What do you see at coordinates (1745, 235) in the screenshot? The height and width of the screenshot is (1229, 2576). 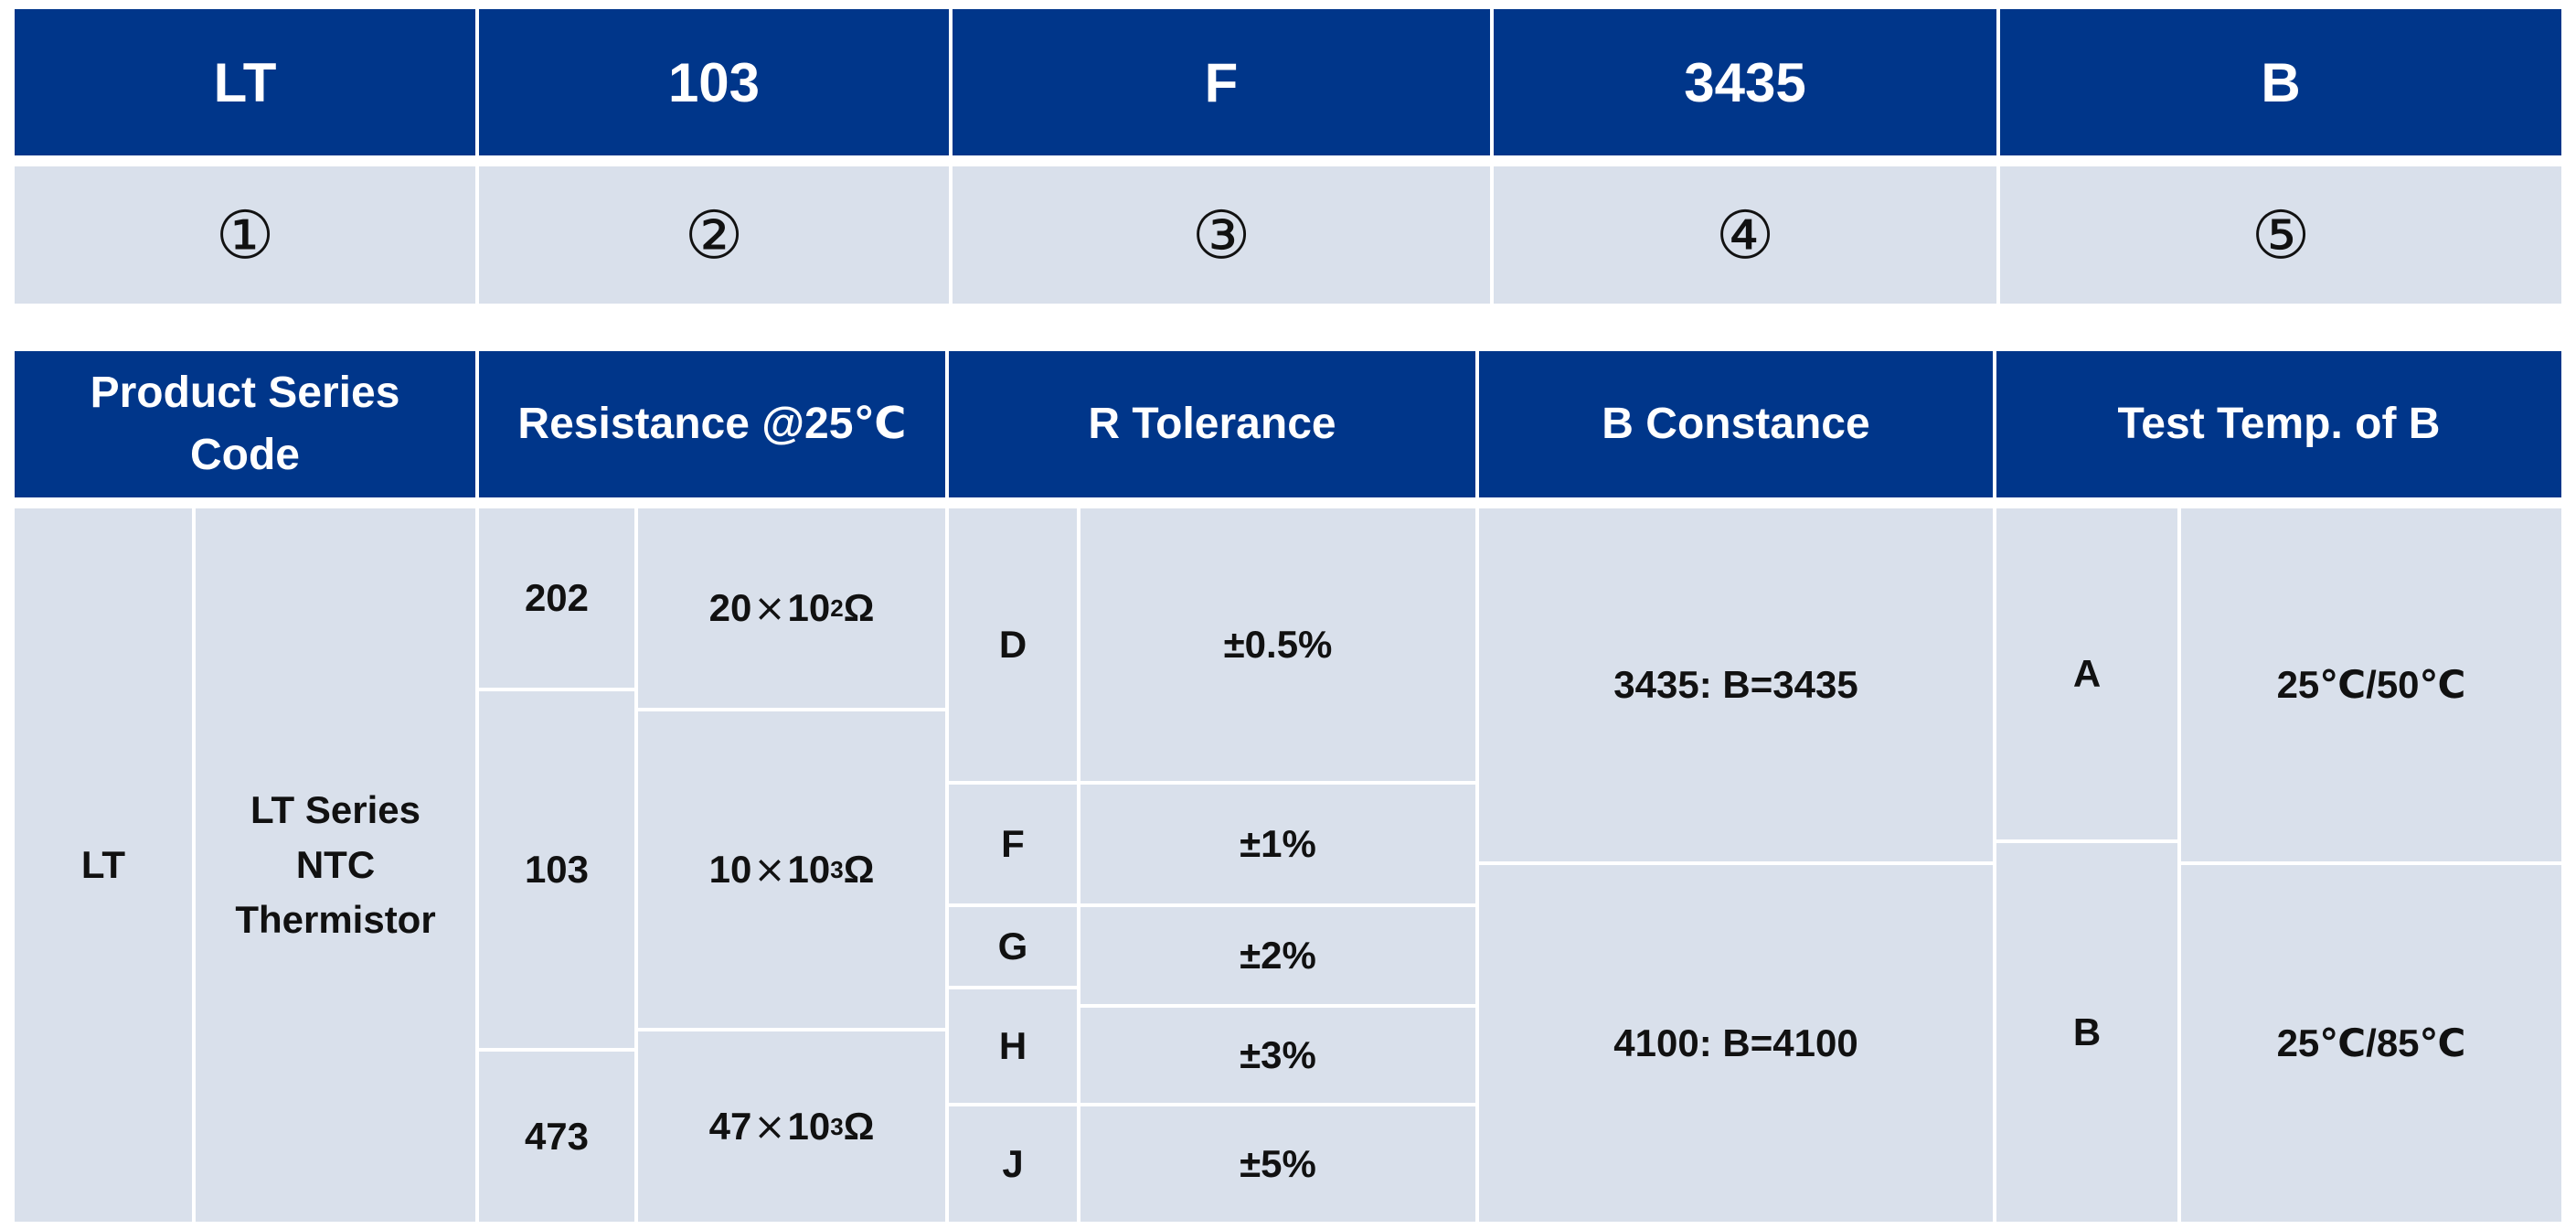 I see `segment-marker-4: ④` at bounding box center [1745, 235].